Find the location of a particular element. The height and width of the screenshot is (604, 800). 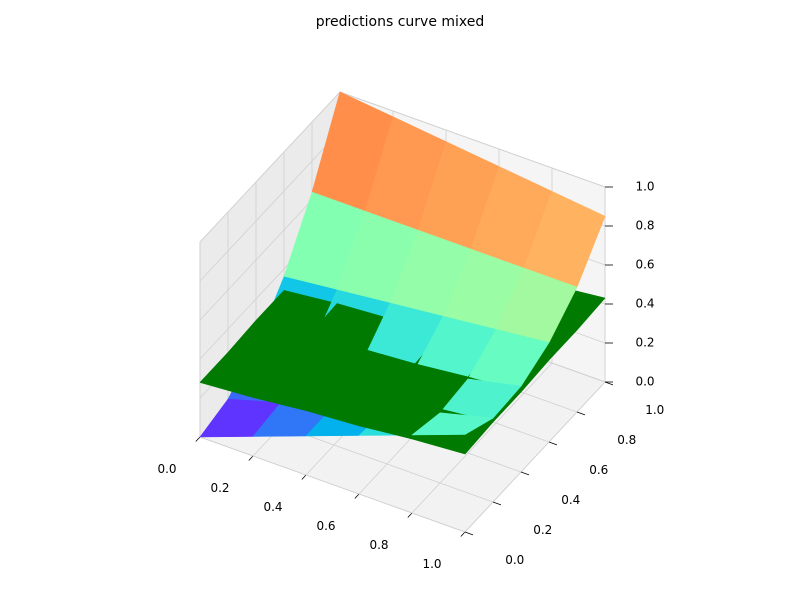

x-tick-label: 0.4 is located at coordinates (272, 507).